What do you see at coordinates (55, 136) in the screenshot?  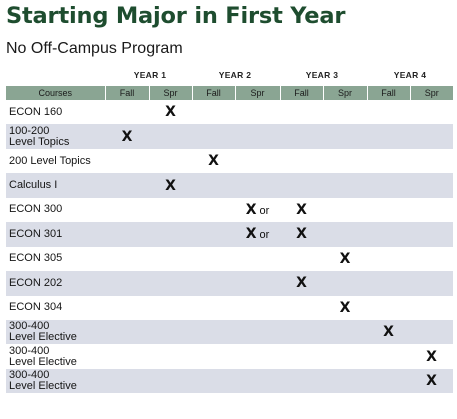 I see `course-name-cell: 100-200 Level Topics` at bounding box center [55, 136].